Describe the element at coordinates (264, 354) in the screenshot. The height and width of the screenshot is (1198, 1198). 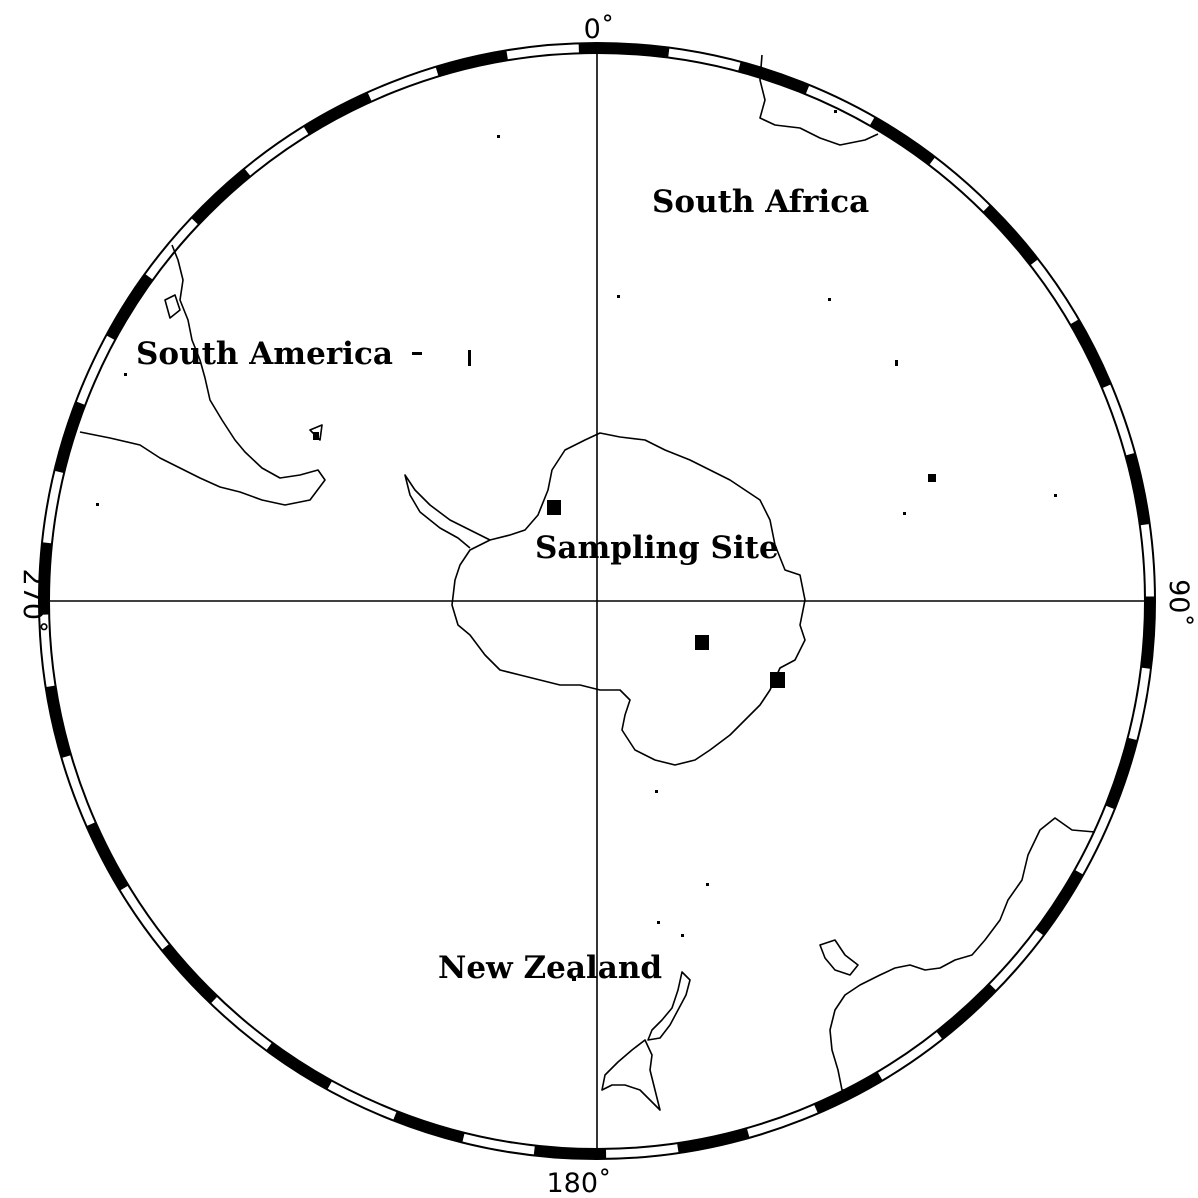
I see `label-south-america: South America` at that location.